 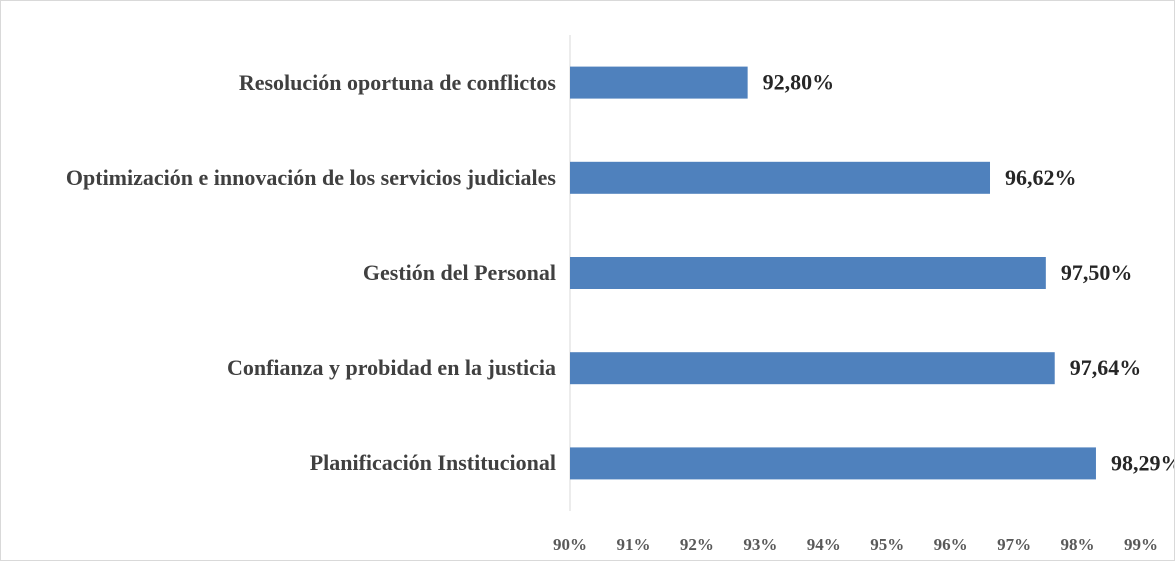 I want to click on y-tick-label: Resolución oportuna de conflictos, so click(x=397, y=82).